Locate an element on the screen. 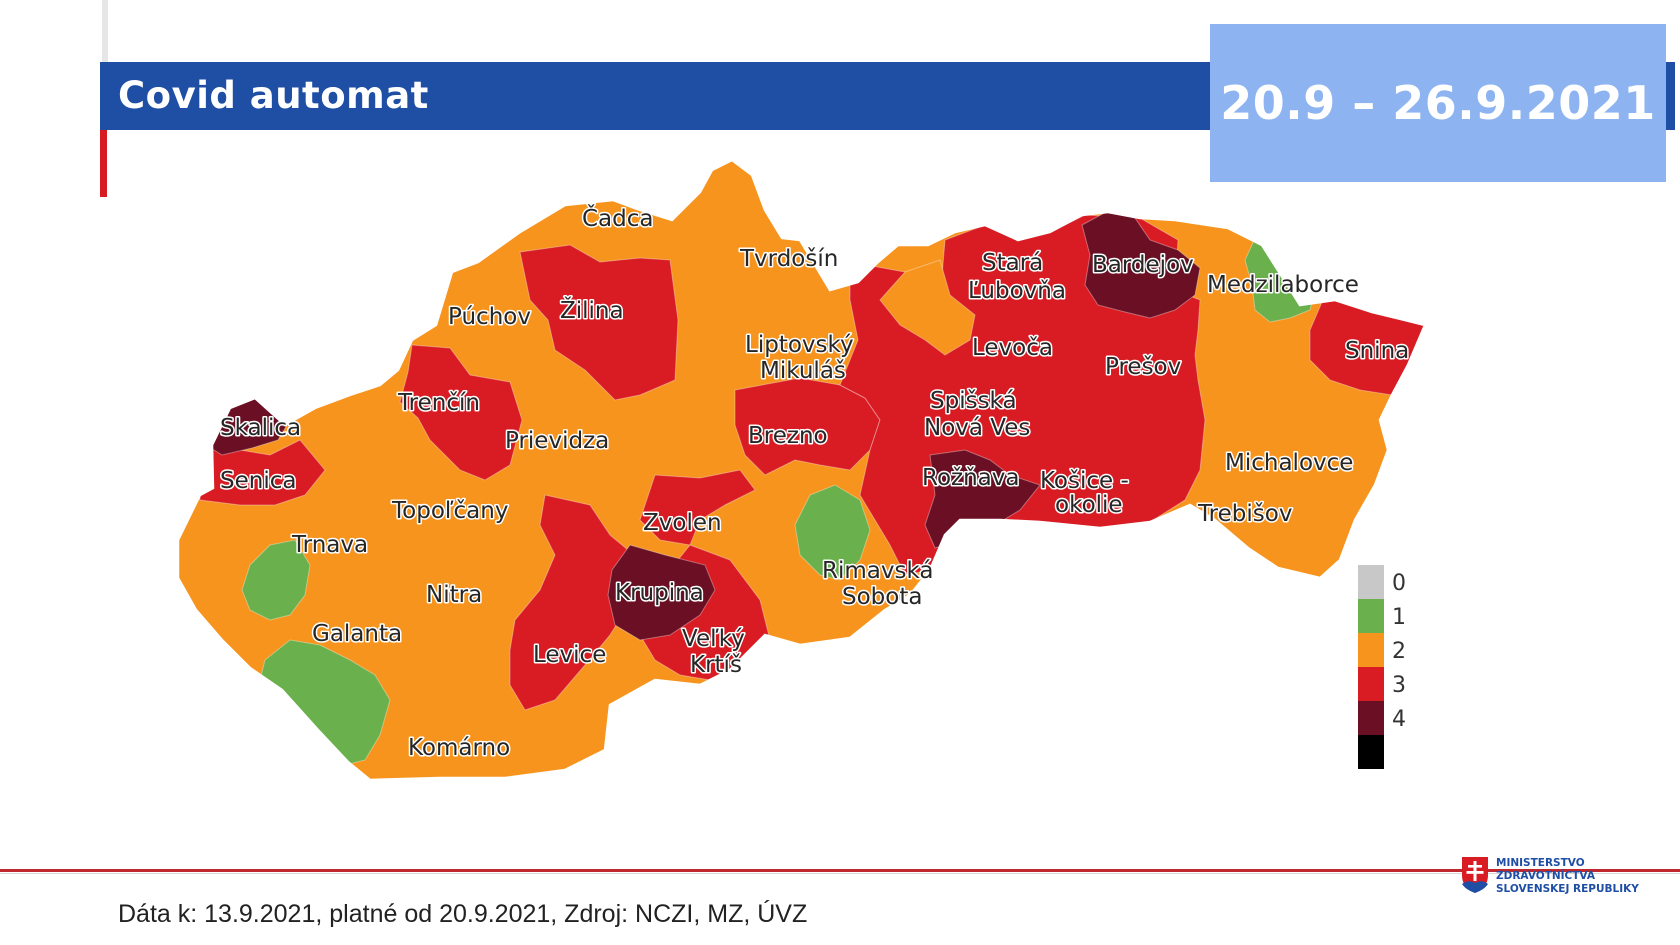 The image size is (1680, 945). district-label-komarno: Komárno is located at coordinates (459, 748).